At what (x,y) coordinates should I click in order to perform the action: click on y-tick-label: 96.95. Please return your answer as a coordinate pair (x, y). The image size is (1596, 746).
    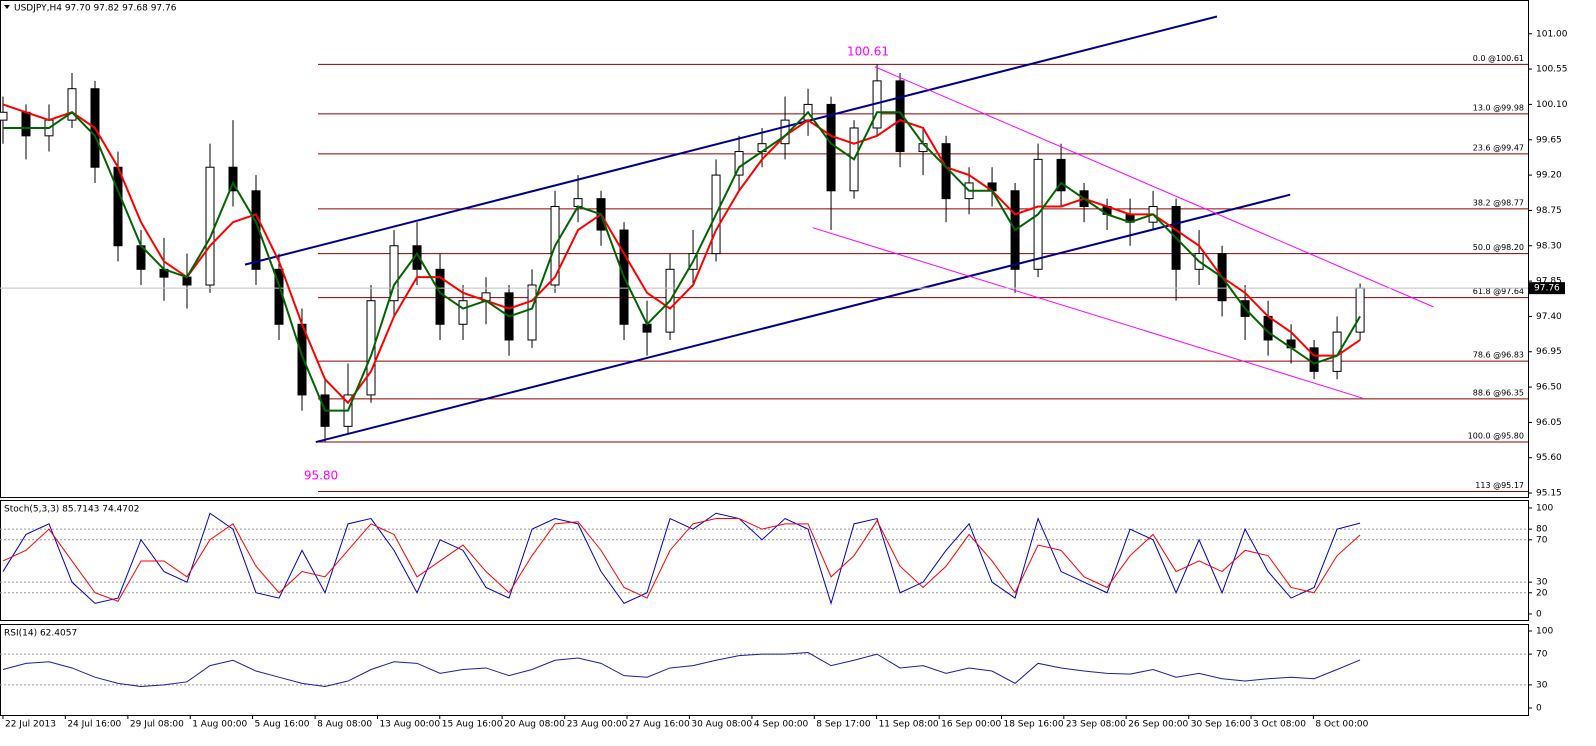
    Looking at the image, I should click on (1549, 352).